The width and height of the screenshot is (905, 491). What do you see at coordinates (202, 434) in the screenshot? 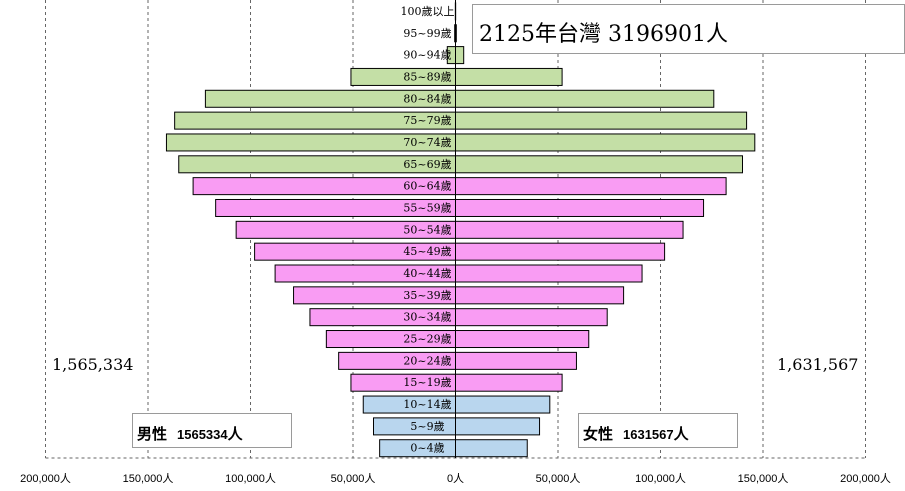
I see `male-count: 1565334` at bounding box center [202, 434].